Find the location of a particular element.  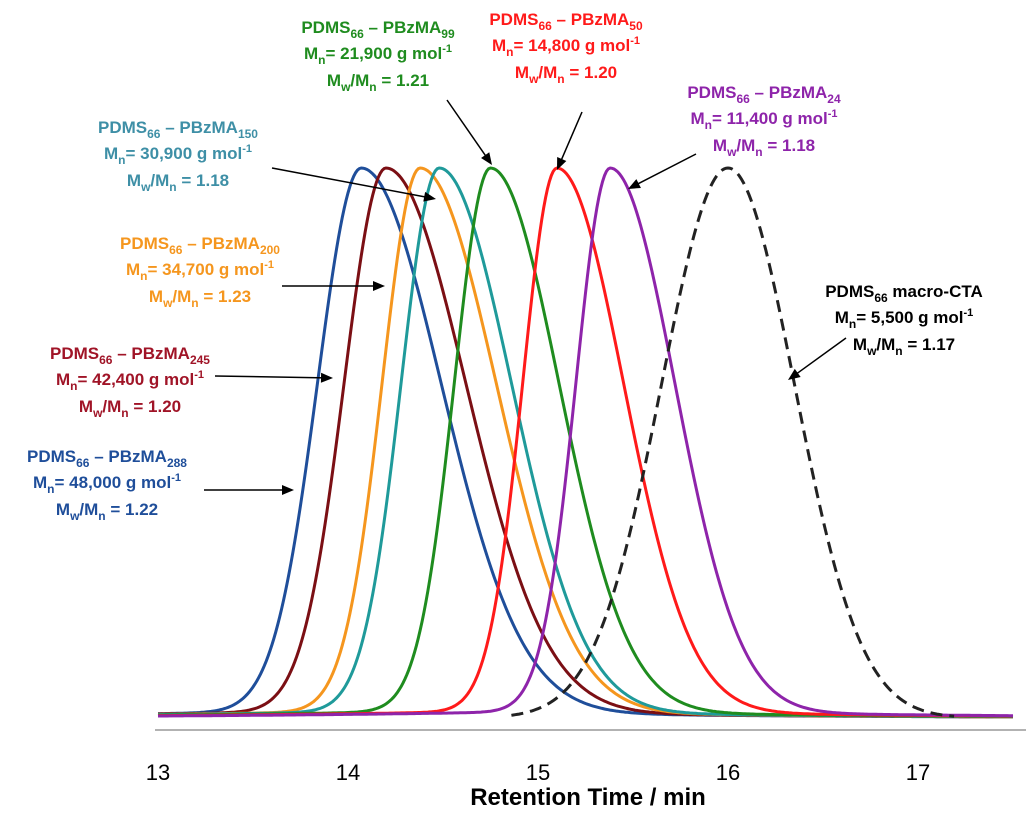

annotation-title: PDMS66 – PBzMA150 is located at coordinates (178, 129).